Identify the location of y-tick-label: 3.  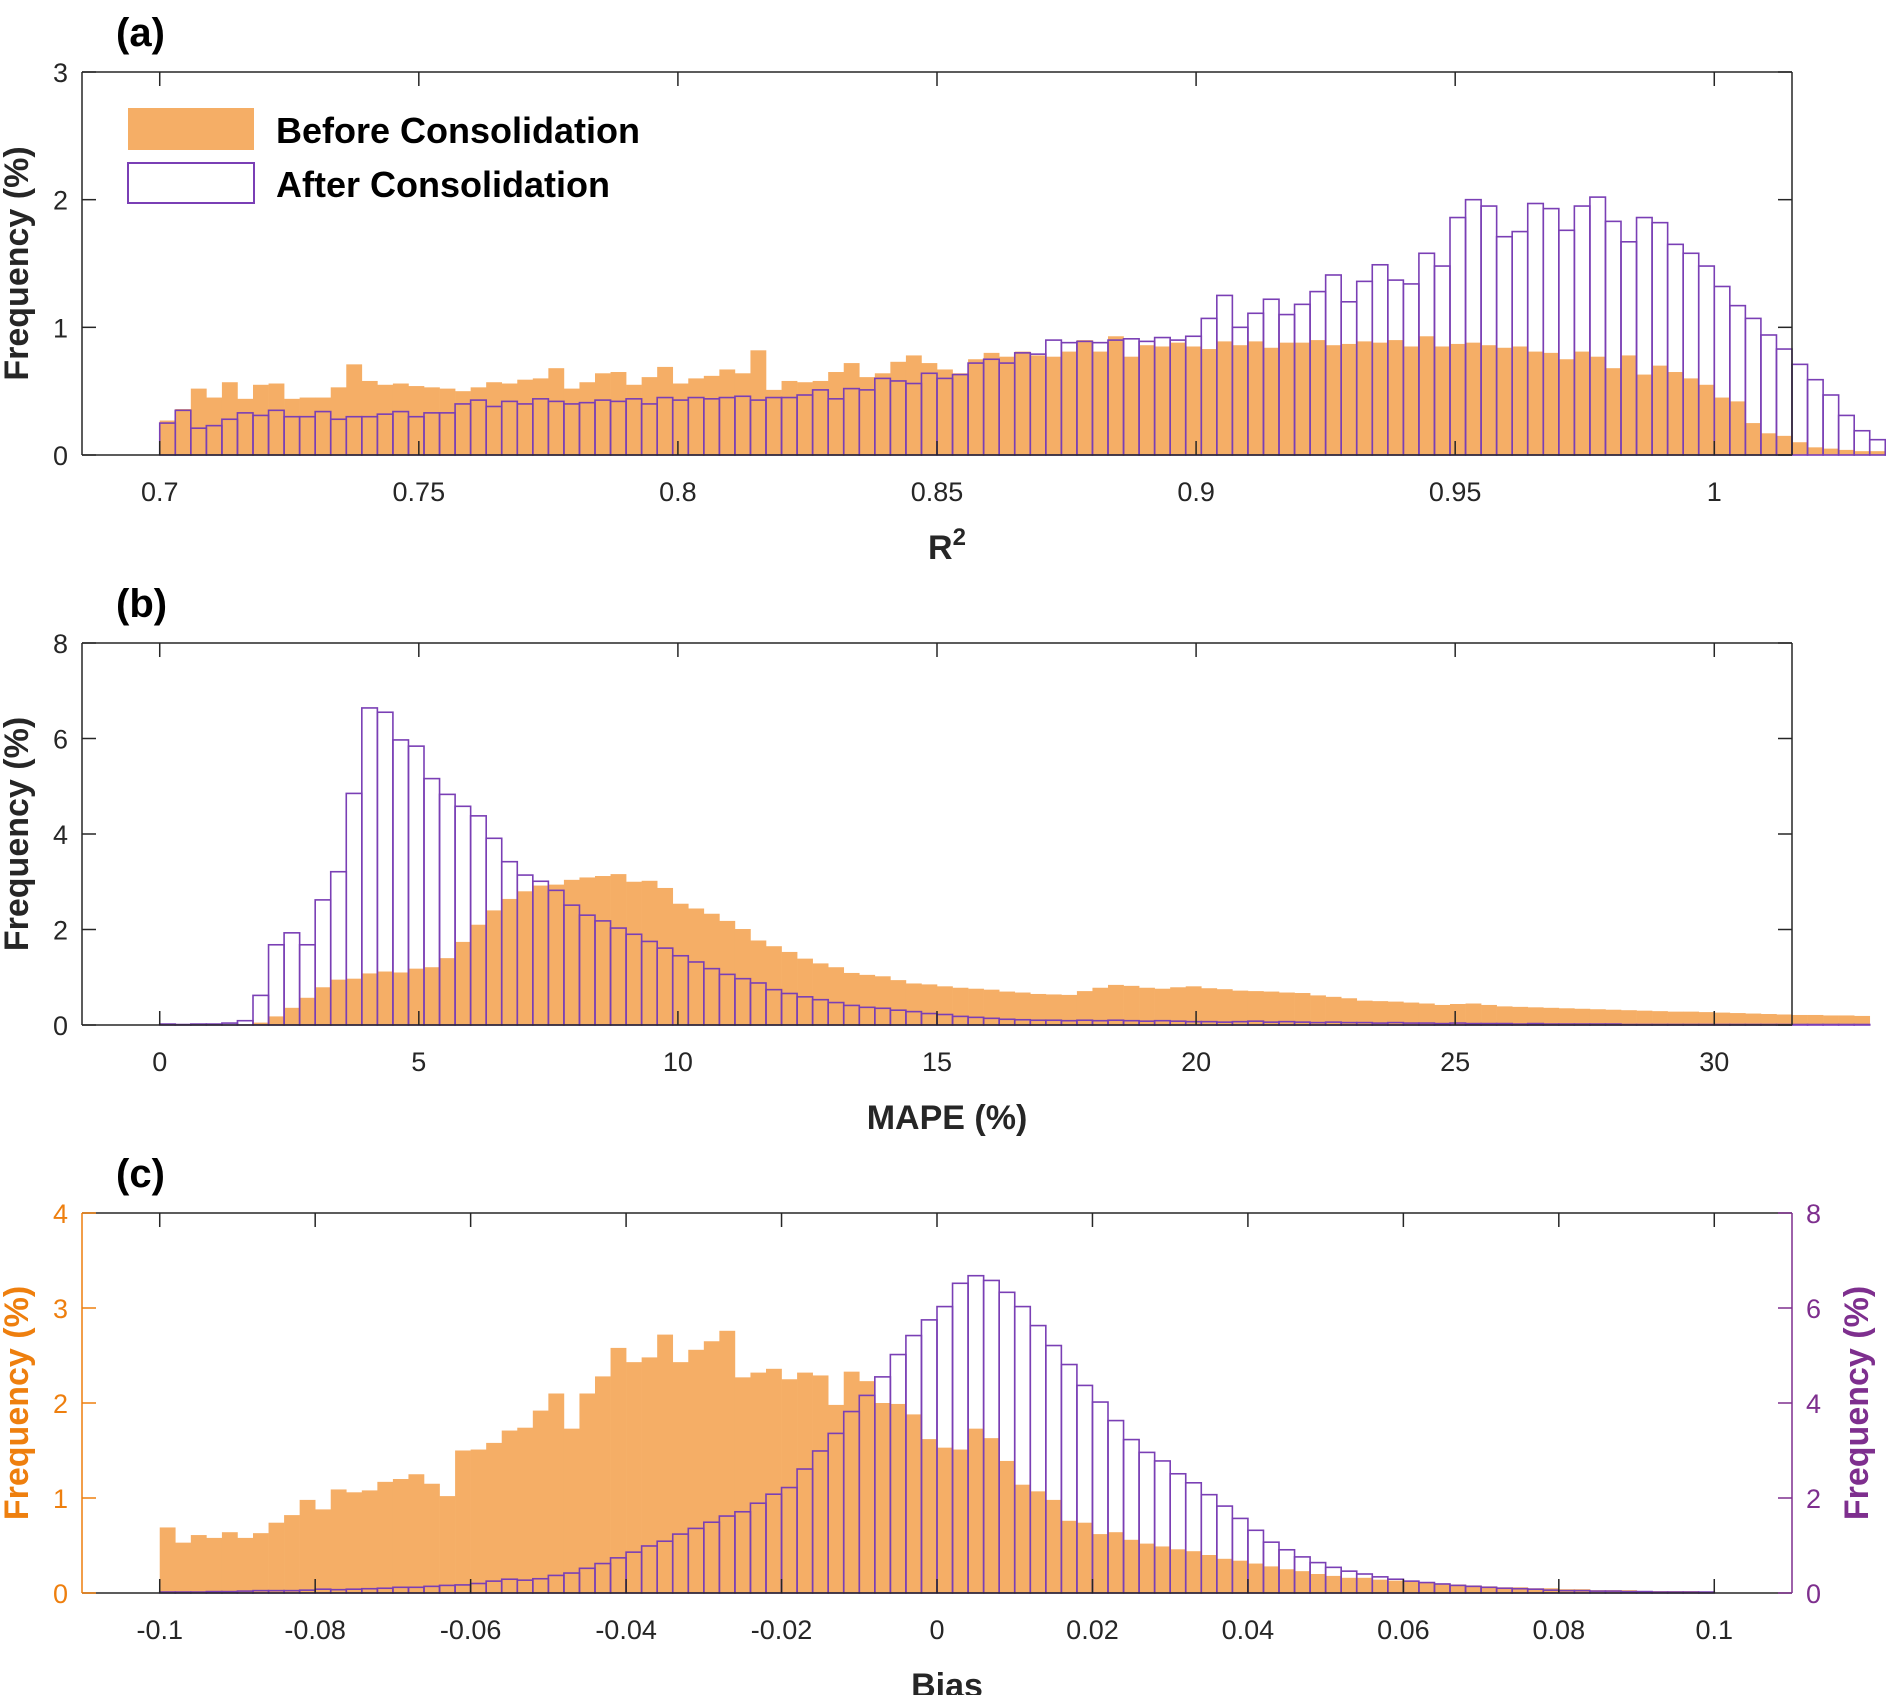
(60, 1309).